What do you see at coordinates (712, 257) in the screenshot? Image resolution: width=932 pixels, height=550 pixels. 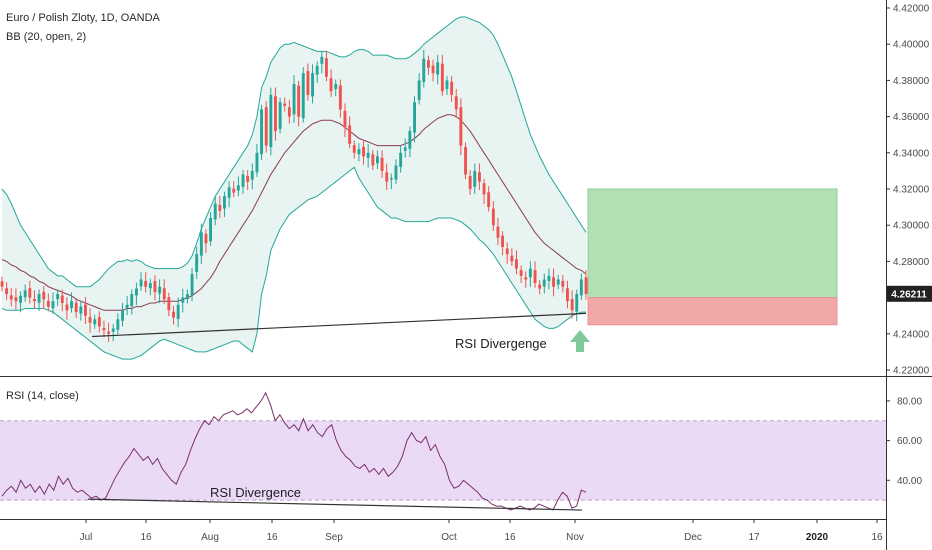 I see `position-zones` at bounding box center [712, 257].